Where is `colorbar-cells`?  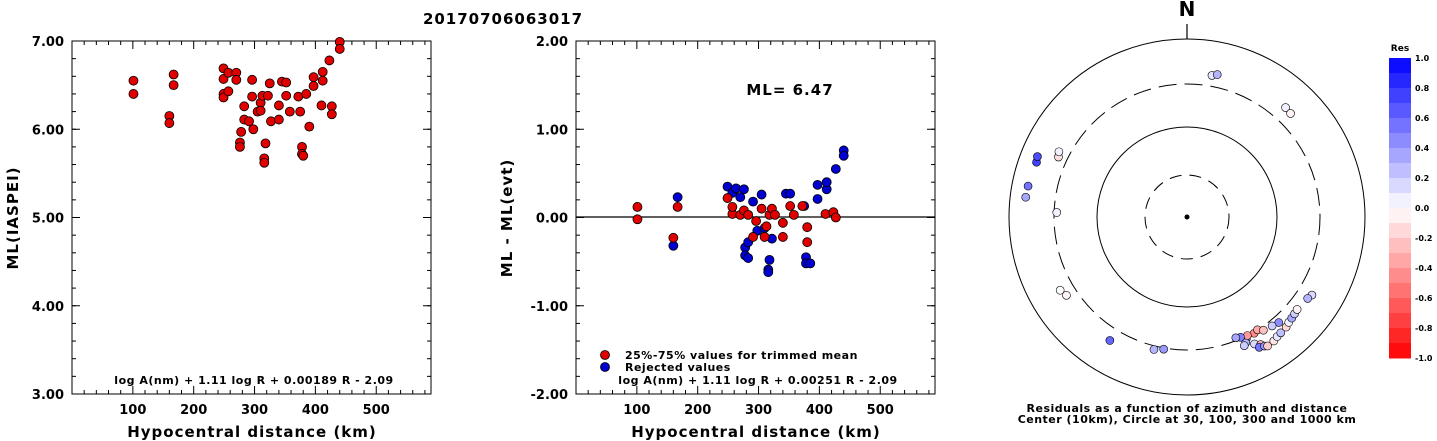 colorbar-cells is located at coordinates (1400, 208).